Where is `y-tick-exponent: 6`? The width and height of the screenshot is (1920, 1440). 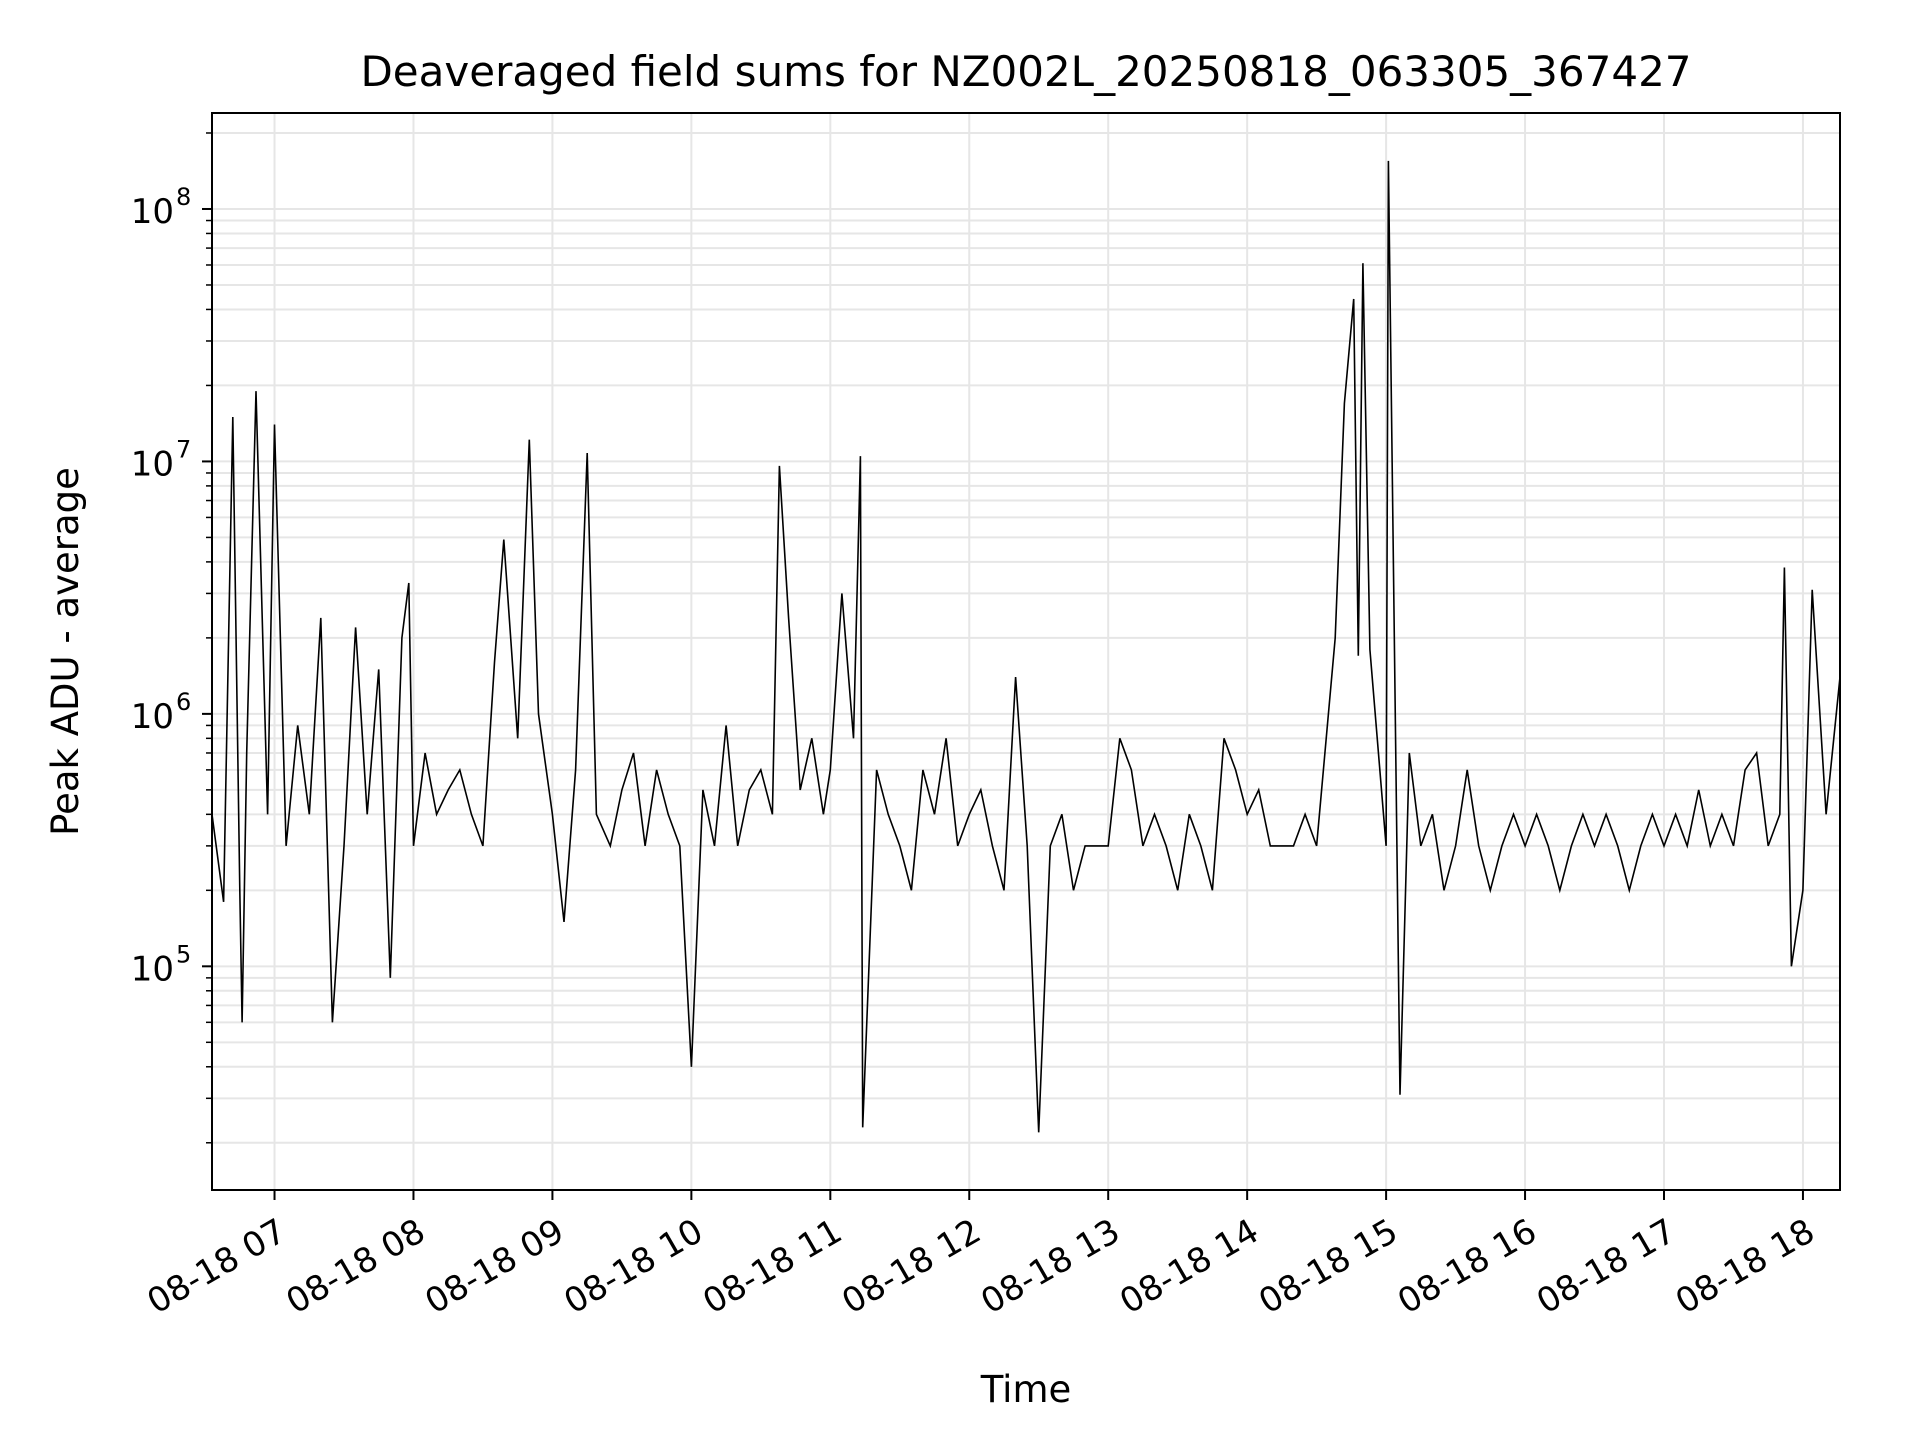 y-tick-exponent: 6 is located at coordinates (183, 702).